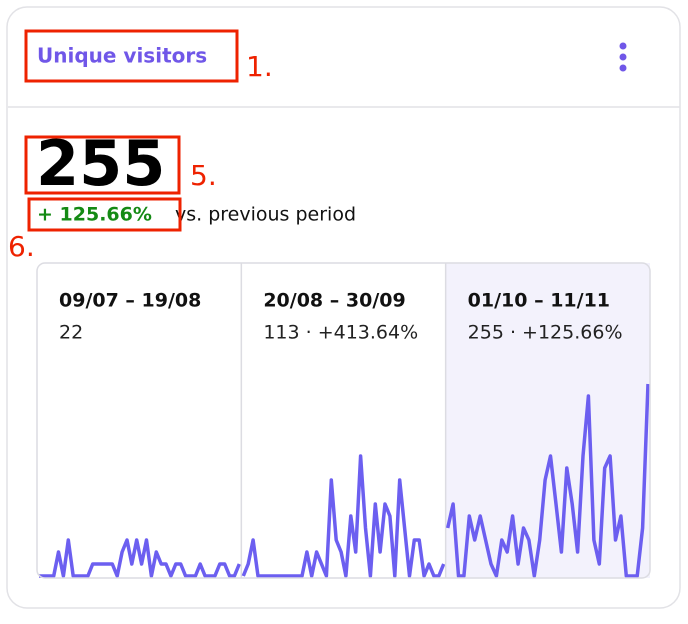 This screenshot has width=688, height=624. Describe the element at coordinates (539, 301) in the screenshot. I see `period-label: 01/10 – 11/11` at that location.